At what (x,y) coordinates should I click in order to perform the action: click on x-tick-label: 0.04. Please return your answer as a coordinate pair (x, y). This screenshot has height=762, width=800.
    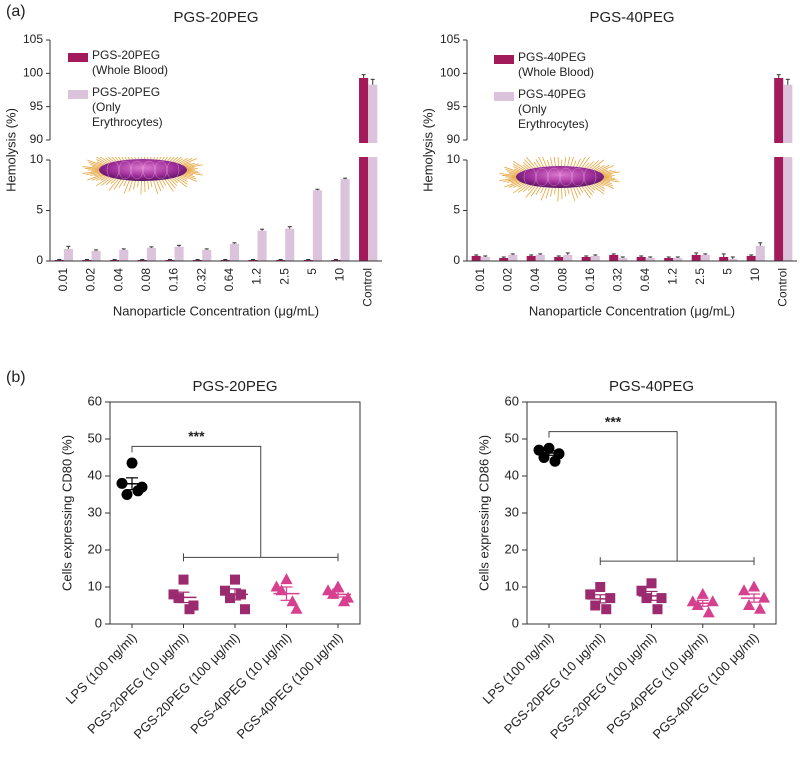
    Looking at the image, I should click on (118, 280).